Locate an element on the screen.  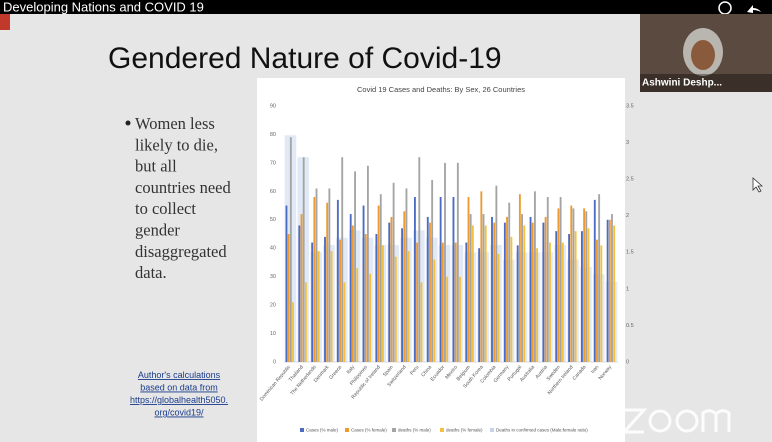
y2-tick-label: 3.5 is located at coordinates (630, 106).